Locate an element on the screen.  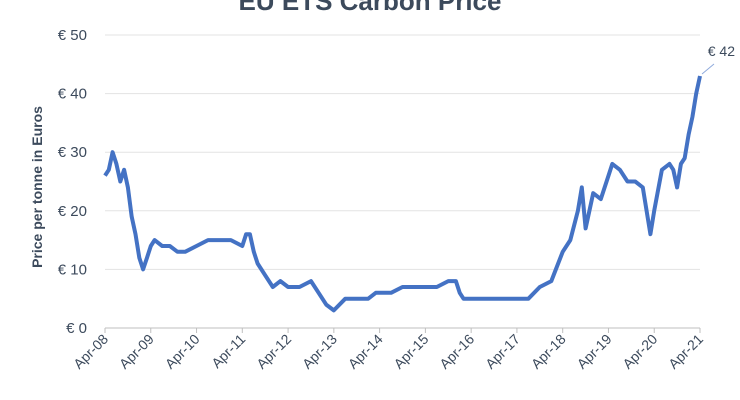
chart-title: EU ETS Carbon Price is located at coordinates (370, 8).